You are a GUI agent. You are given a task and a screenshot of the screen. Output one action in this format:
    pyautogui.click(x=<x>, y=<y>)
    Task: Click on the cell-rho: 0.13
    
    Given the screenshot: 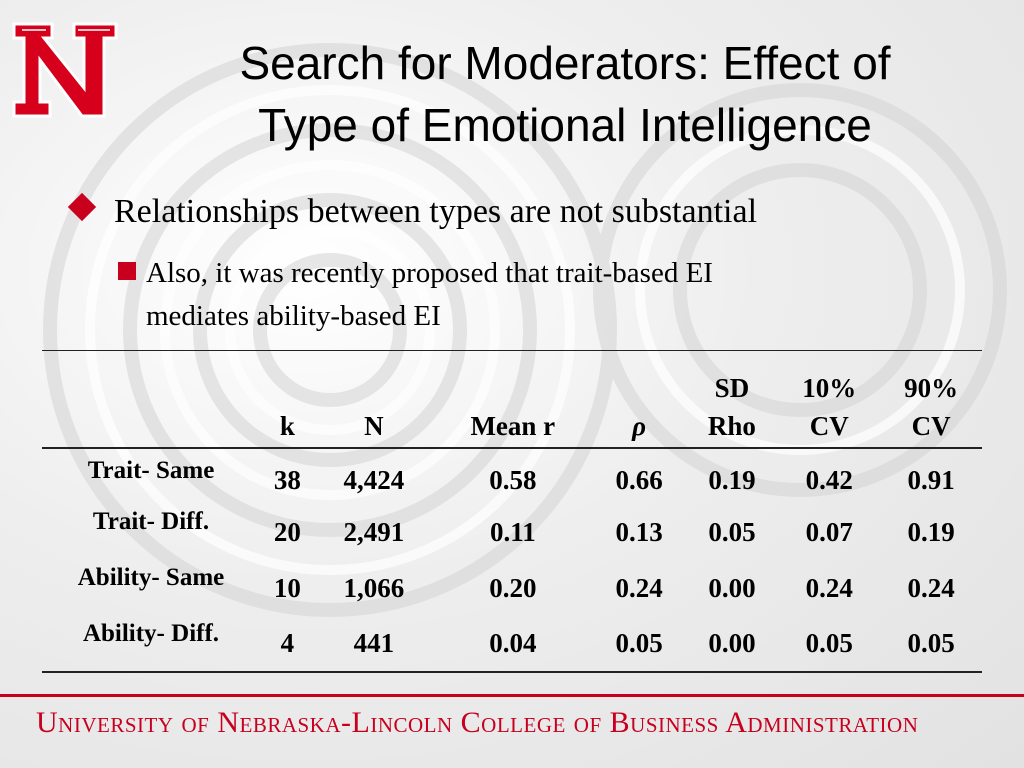 What is the action you would take?
    pyautogui.click(x=639, y=531)
    